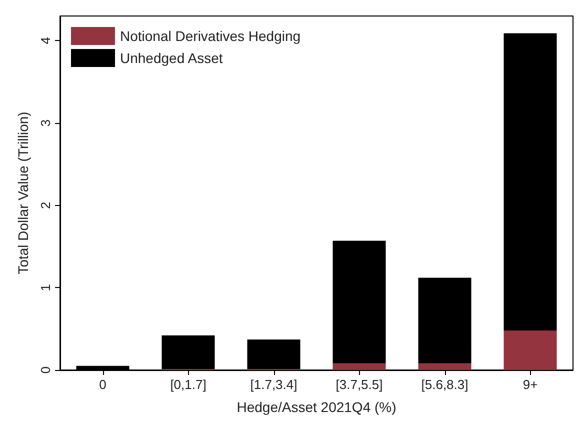 Image resolution: width=584 pixels, height=427 pixels. What do you see at coordinates (316, 407) in the screenshot?
I see `x-axis-title: Hedge/Asset 2021Q4 (%)` at bounding box center [316, 407].